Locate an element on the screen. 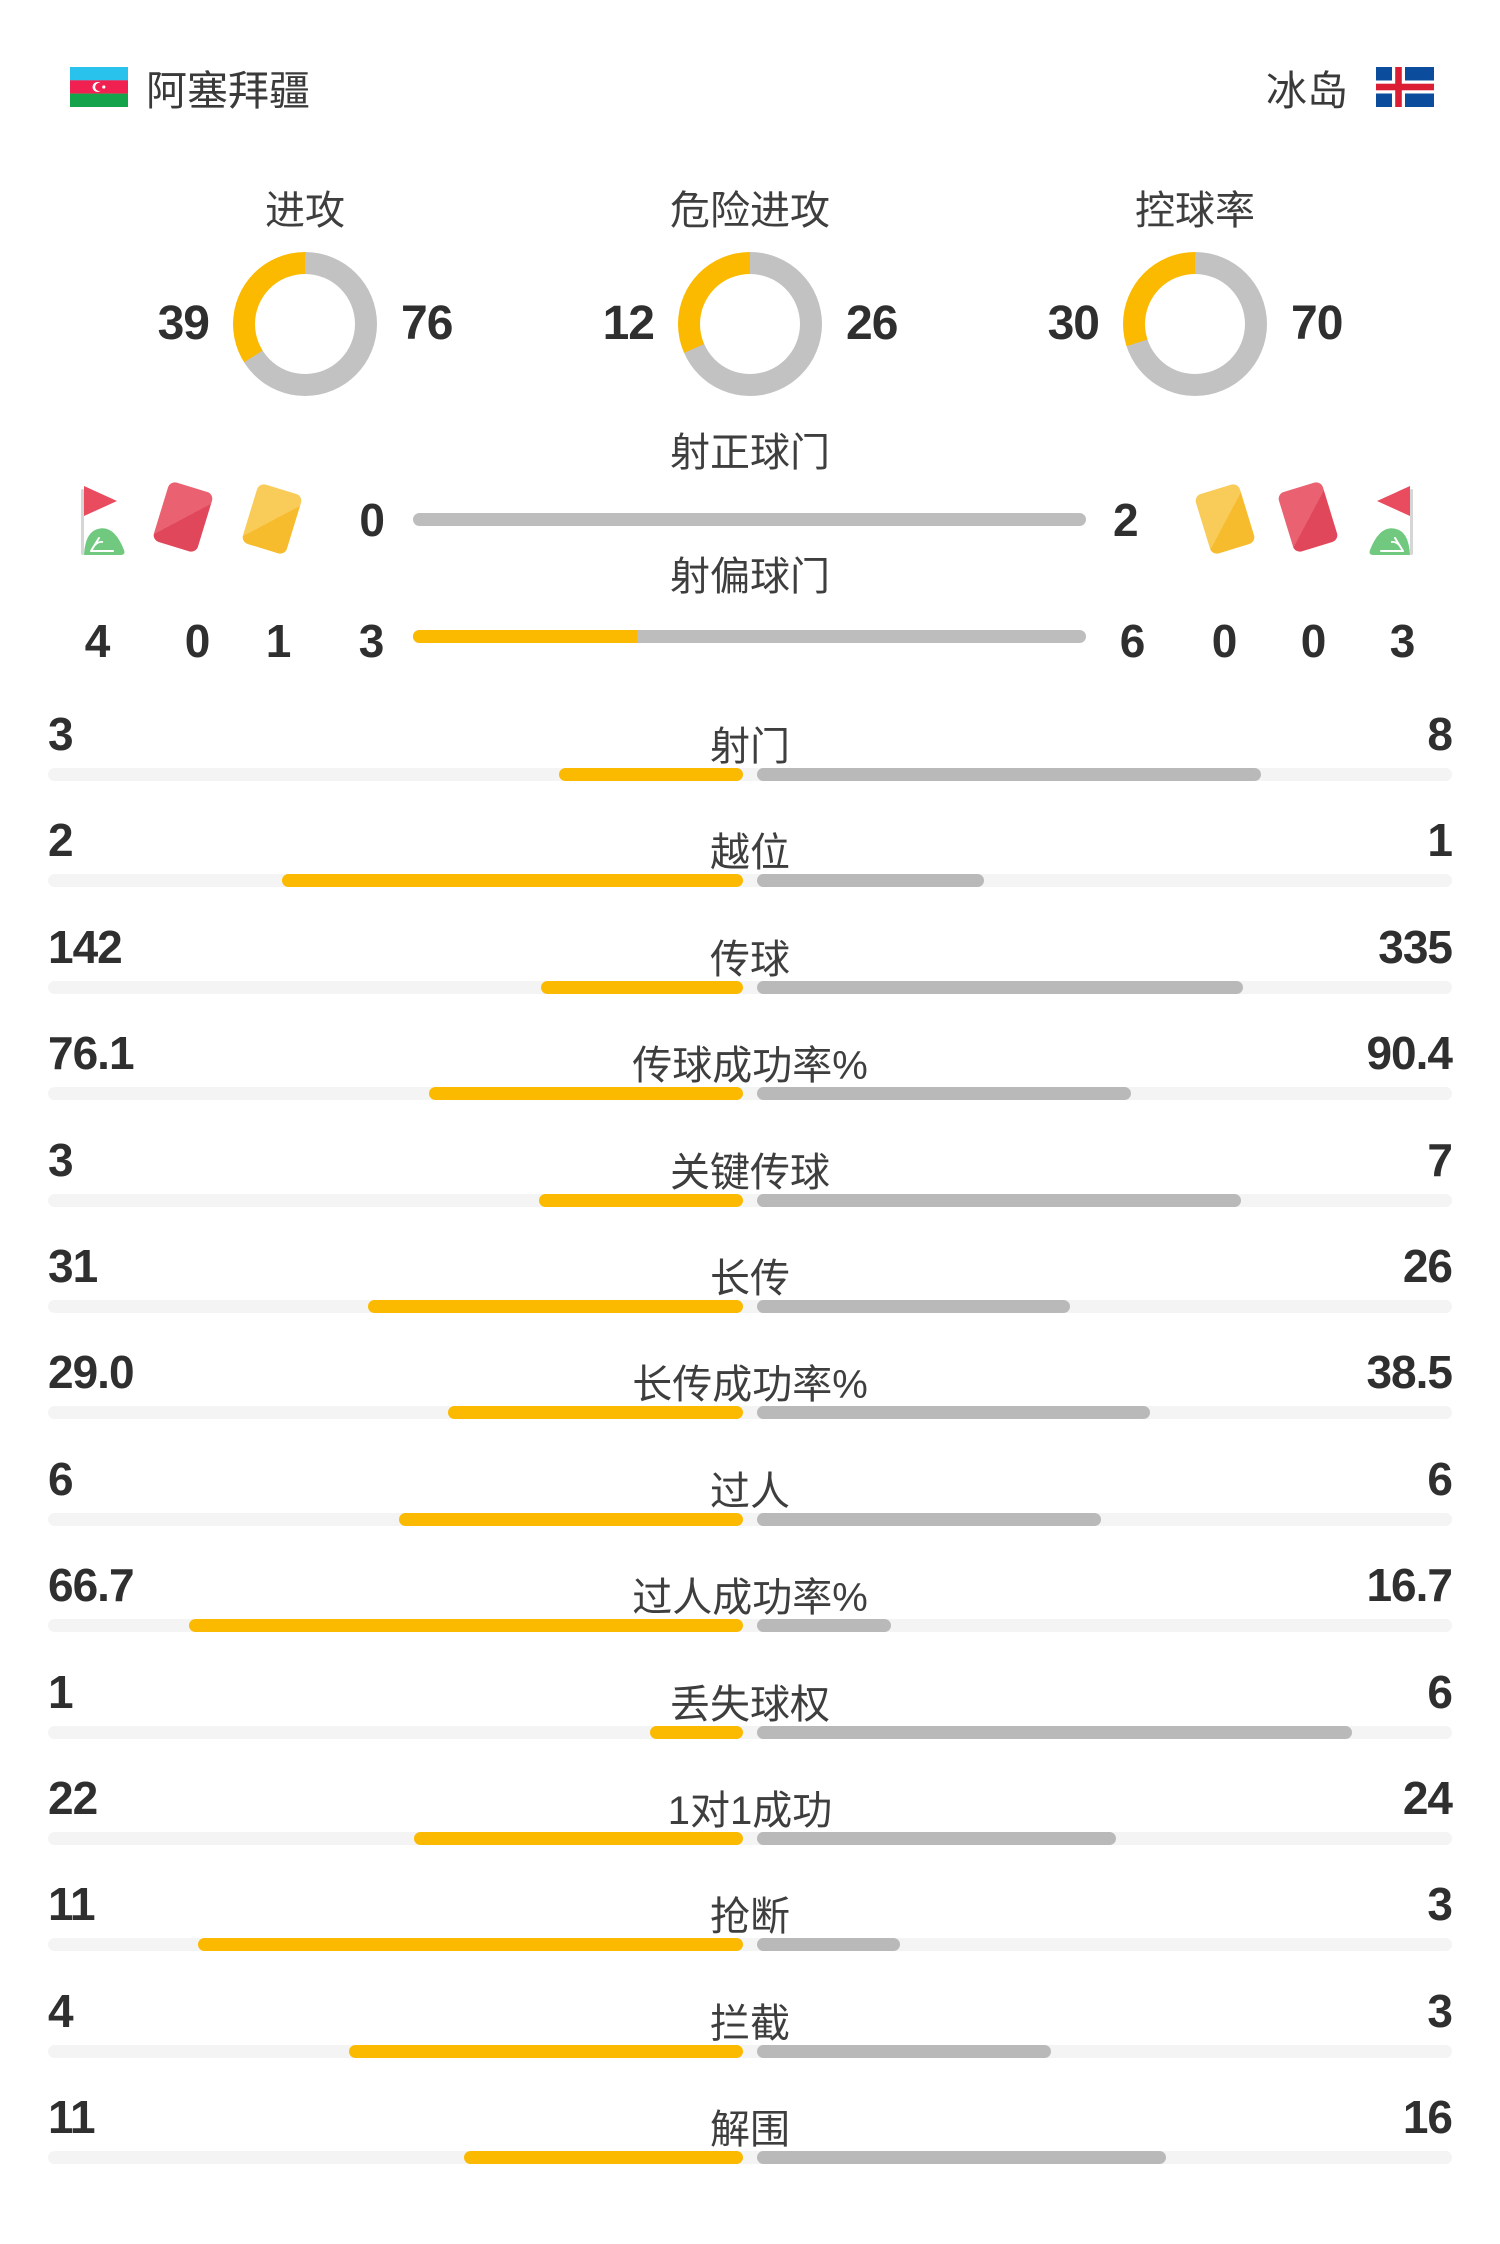 The height and width of the screenshot is (2244, 1500). shots-on-target-home-value: 0 is located at coordinates (372, 520).